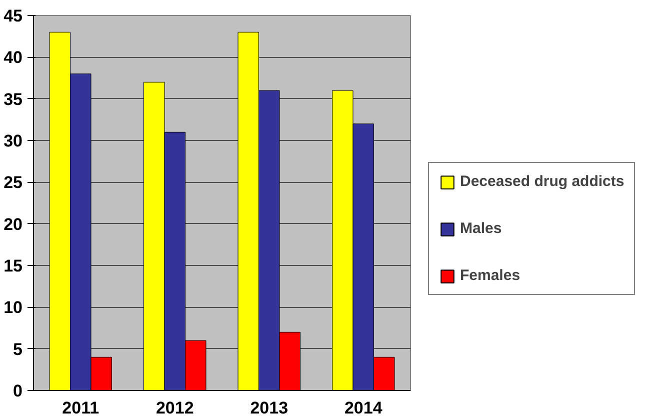 The height and width of the screenshot is (416, 657). Describe the element at coordinates (269, 407) in the screenshot. I see `x-tick-label: 2013` at that location.